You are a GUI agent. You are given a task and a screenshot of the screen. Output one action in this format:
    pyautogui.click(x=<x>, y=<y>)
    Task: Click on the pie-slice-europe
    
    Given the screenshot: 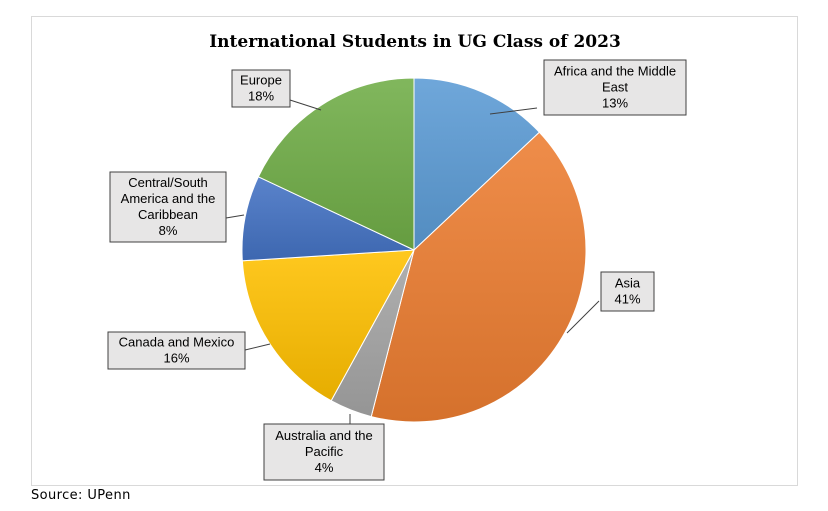 What is the action you would take?
    pyautogui.click(x=336, y=164)
    